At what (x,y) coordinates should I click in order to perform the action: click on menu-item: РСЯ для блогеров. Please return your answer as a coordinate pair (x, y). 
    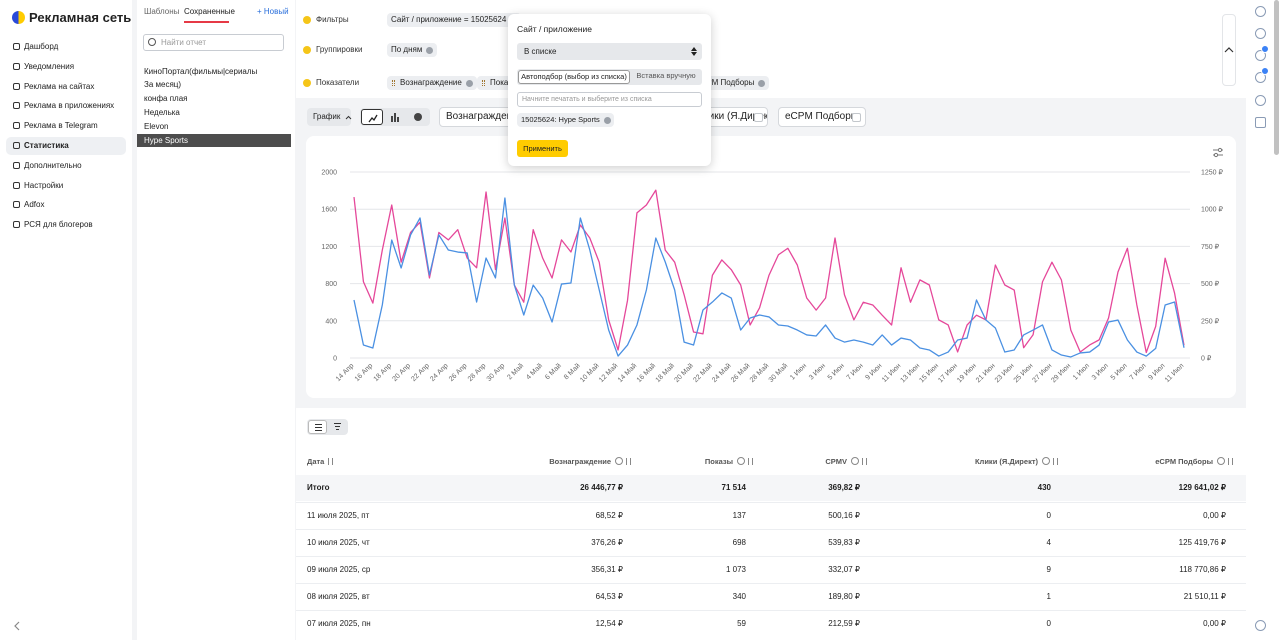
    Looking at the image, I should click on (66, 225).